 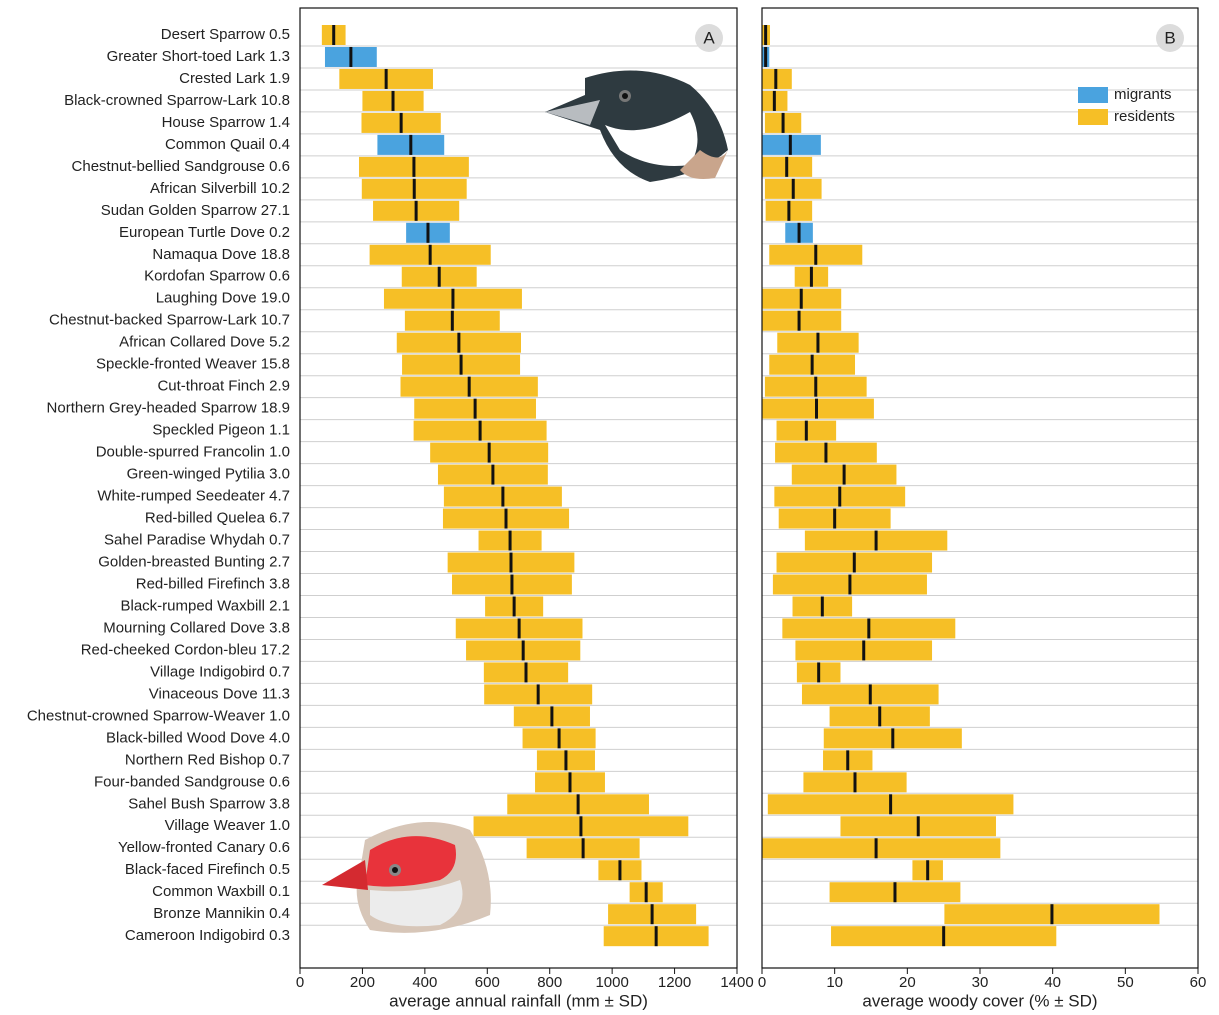 I want to click on category-label: Double-spurred Francolin 1.0, so click(x=193, y=452).